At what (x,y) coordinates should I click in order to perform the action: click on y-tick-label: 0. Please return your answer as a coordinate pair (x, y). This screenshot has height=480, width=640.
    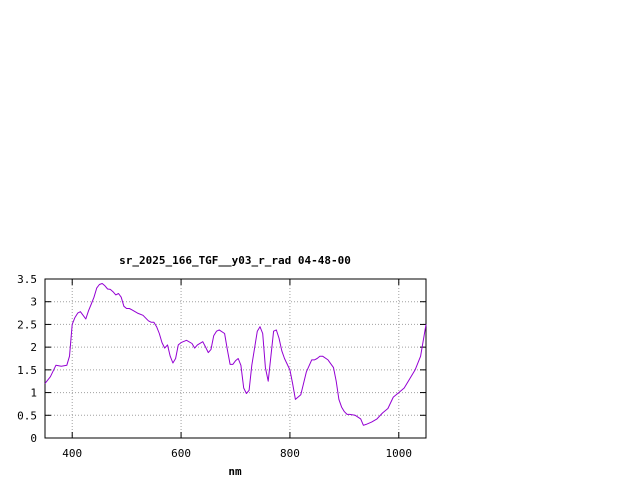
    Looking at the image, I should click on (33, 438).